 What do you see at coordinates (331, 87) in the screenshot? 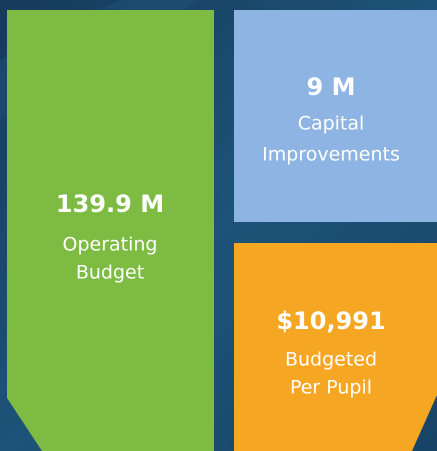
I see `tile-value: 9 M` at bounding box center [331, 87].